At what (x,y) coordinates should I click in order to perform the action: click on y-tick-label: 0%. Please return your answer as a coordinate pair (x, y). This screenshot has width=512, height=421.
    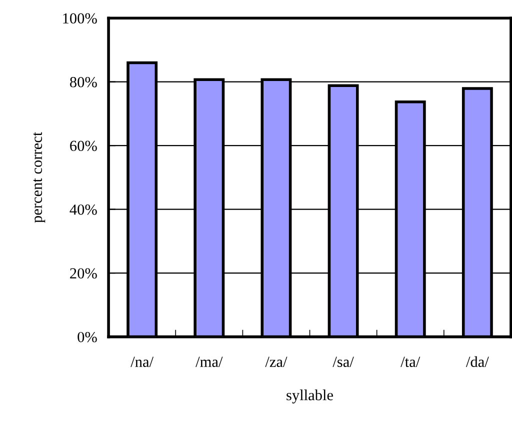
    Looking at the image, I should click on (87, 337).